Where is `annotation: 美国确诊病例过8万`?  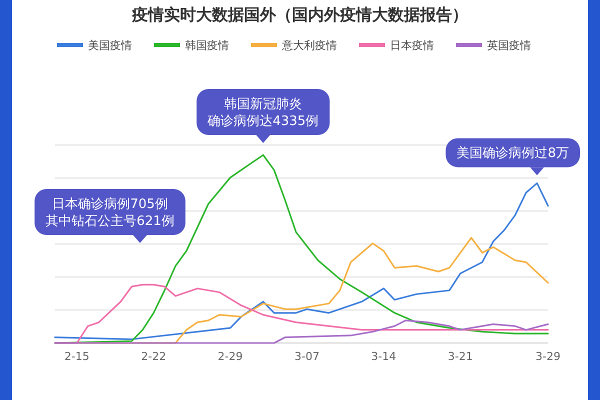
annotation: 美国确诊病例过8万 is located at coordinates (512, 153).